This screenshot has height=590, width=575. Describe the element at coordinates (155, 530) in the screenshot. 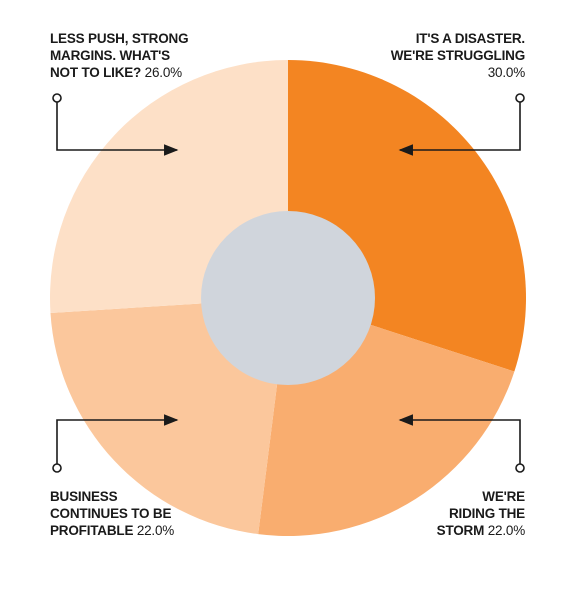

I see `label-business-value: 22.0%` at that location.